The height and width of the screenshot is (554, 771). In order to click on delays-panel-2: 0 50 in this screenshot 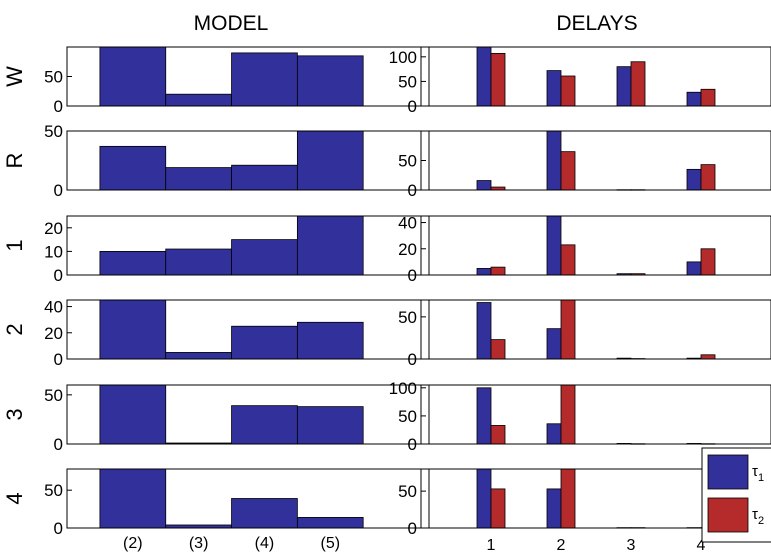, I will do `click(584, 165)`.